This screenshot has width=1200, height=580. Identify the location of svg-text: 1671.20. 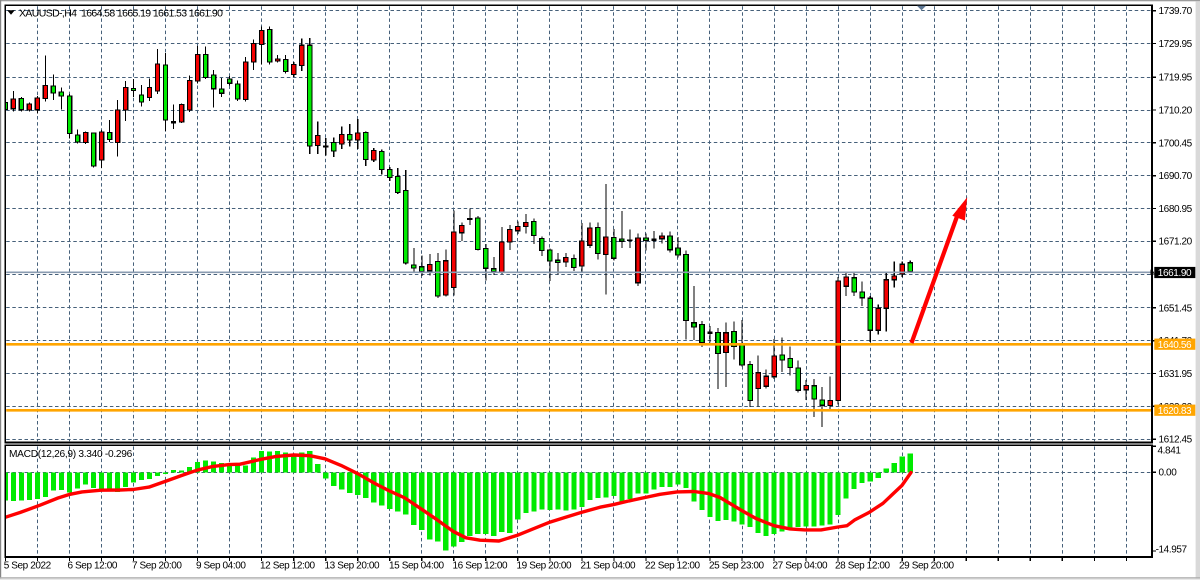
(1176, 242).